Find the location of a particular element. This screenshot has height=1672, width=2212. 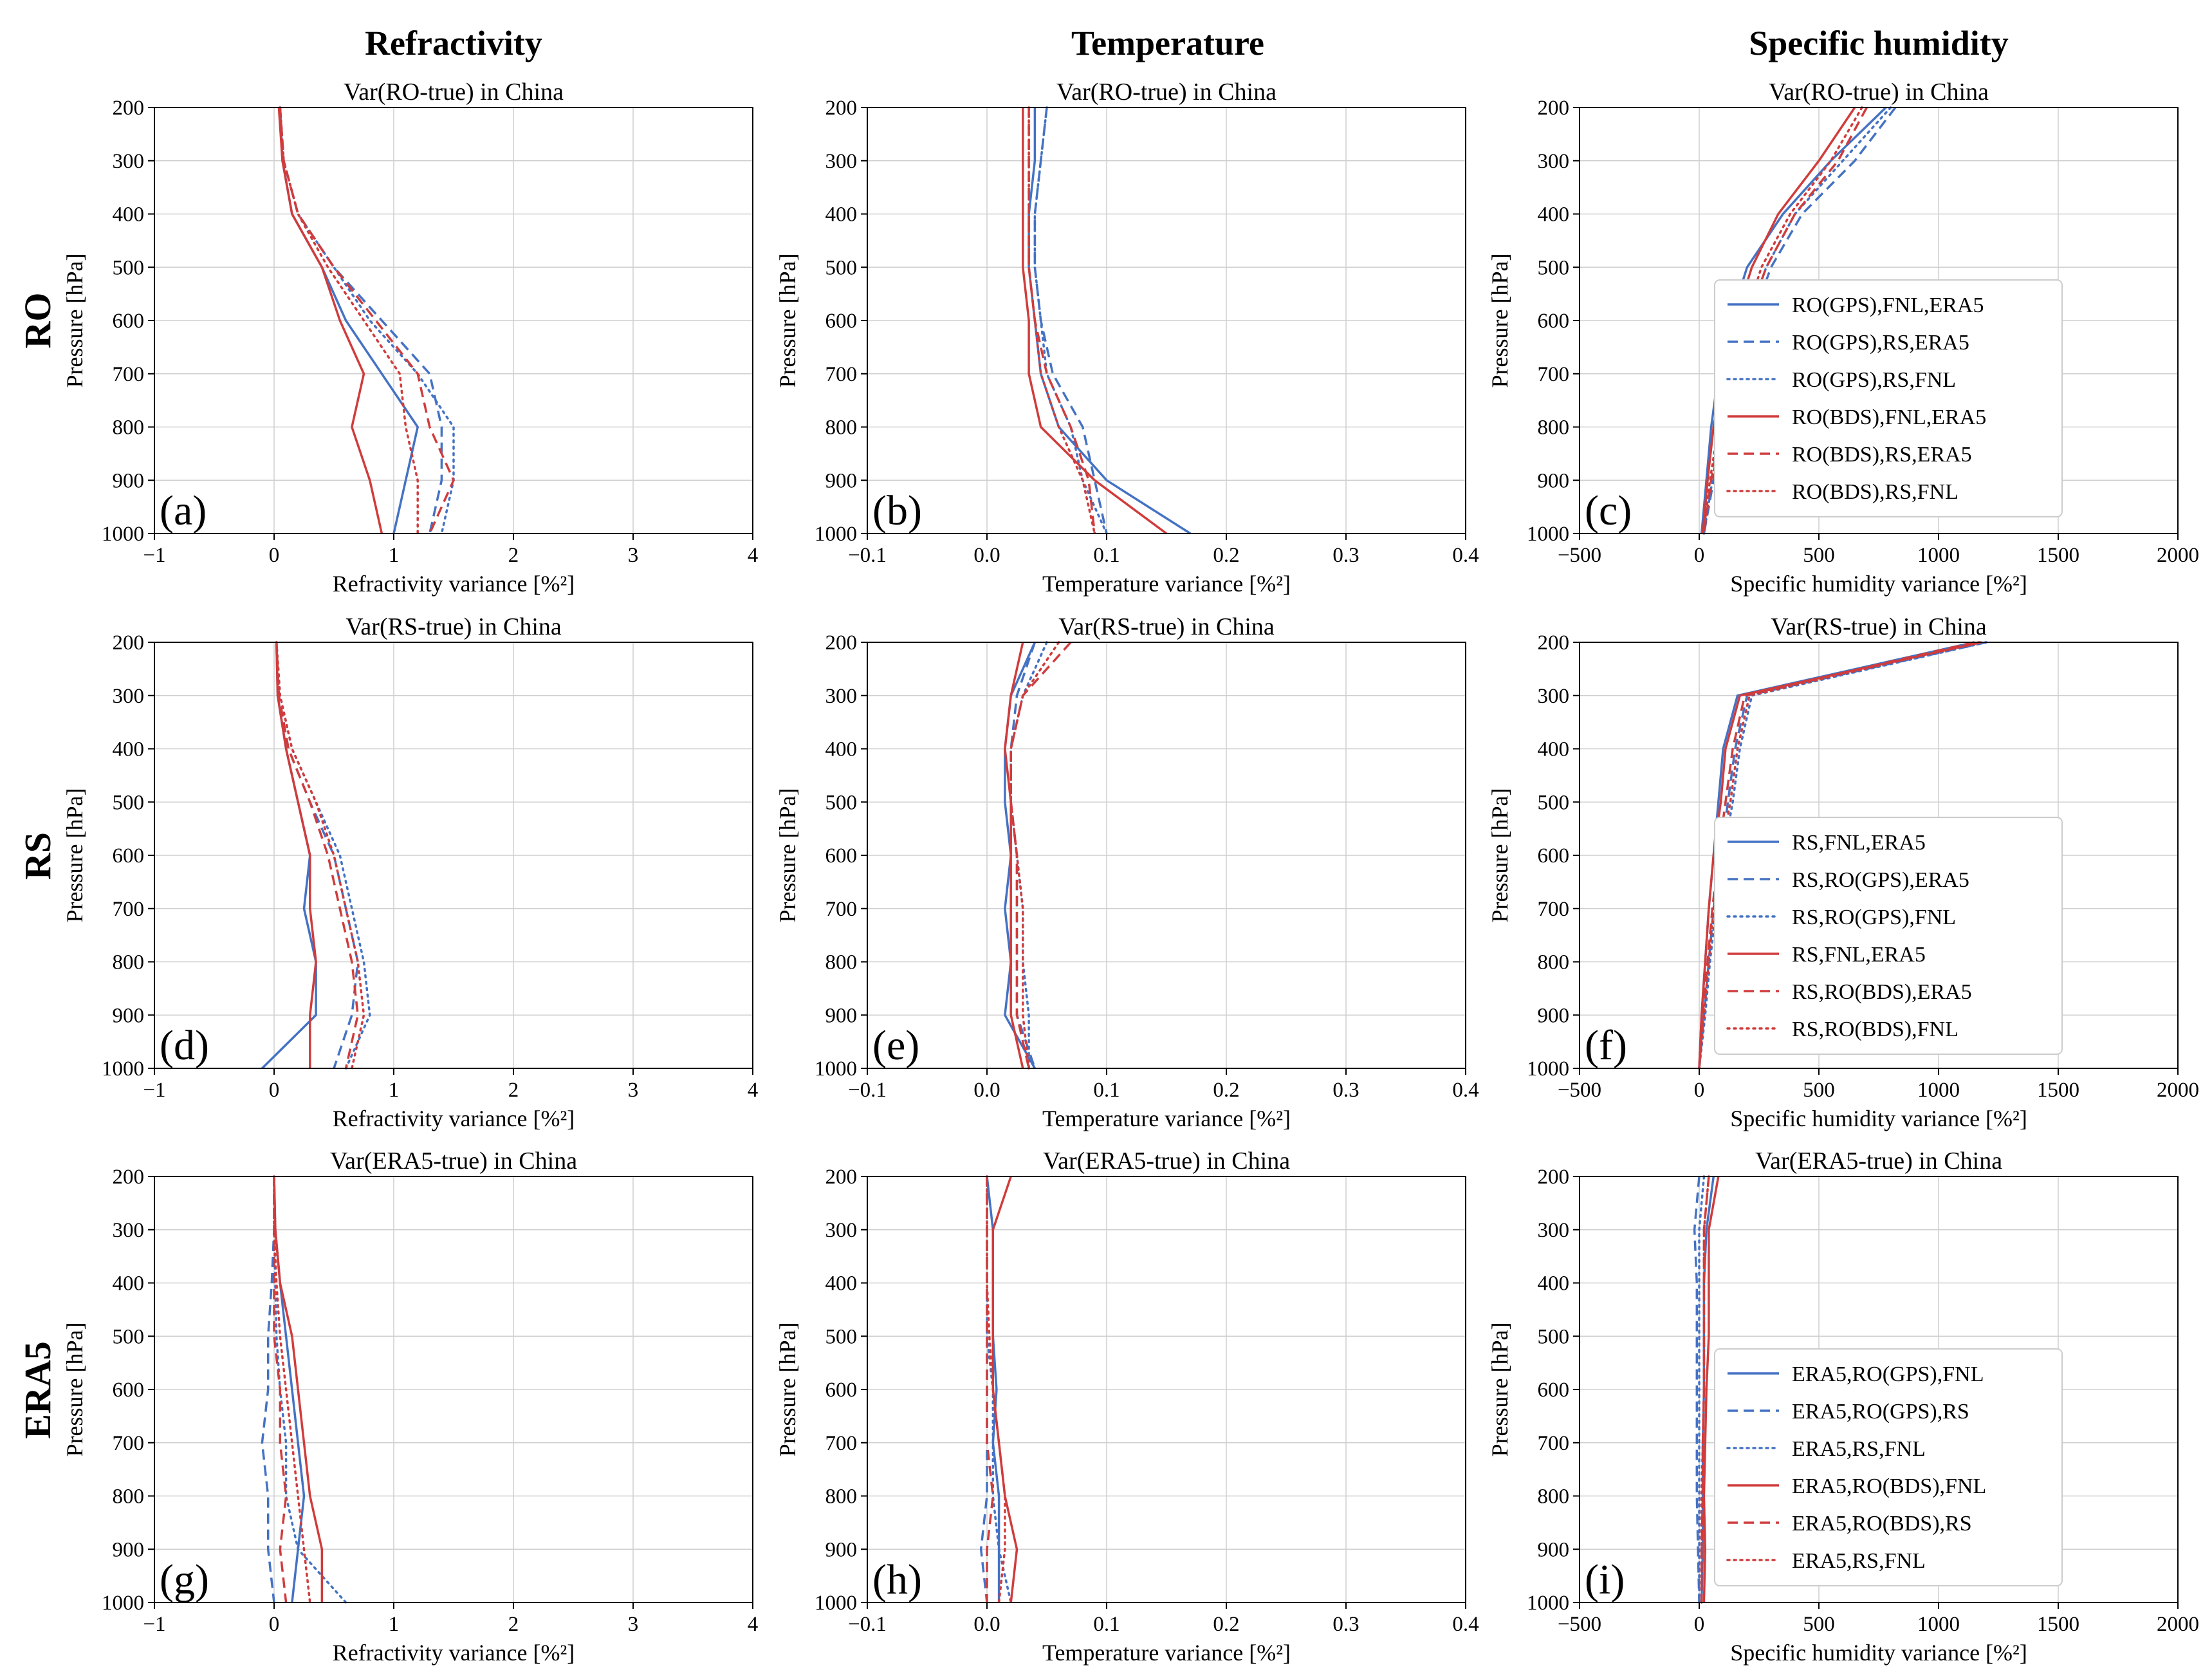

panel-letter: (a) is located at coordinates (183, 510).